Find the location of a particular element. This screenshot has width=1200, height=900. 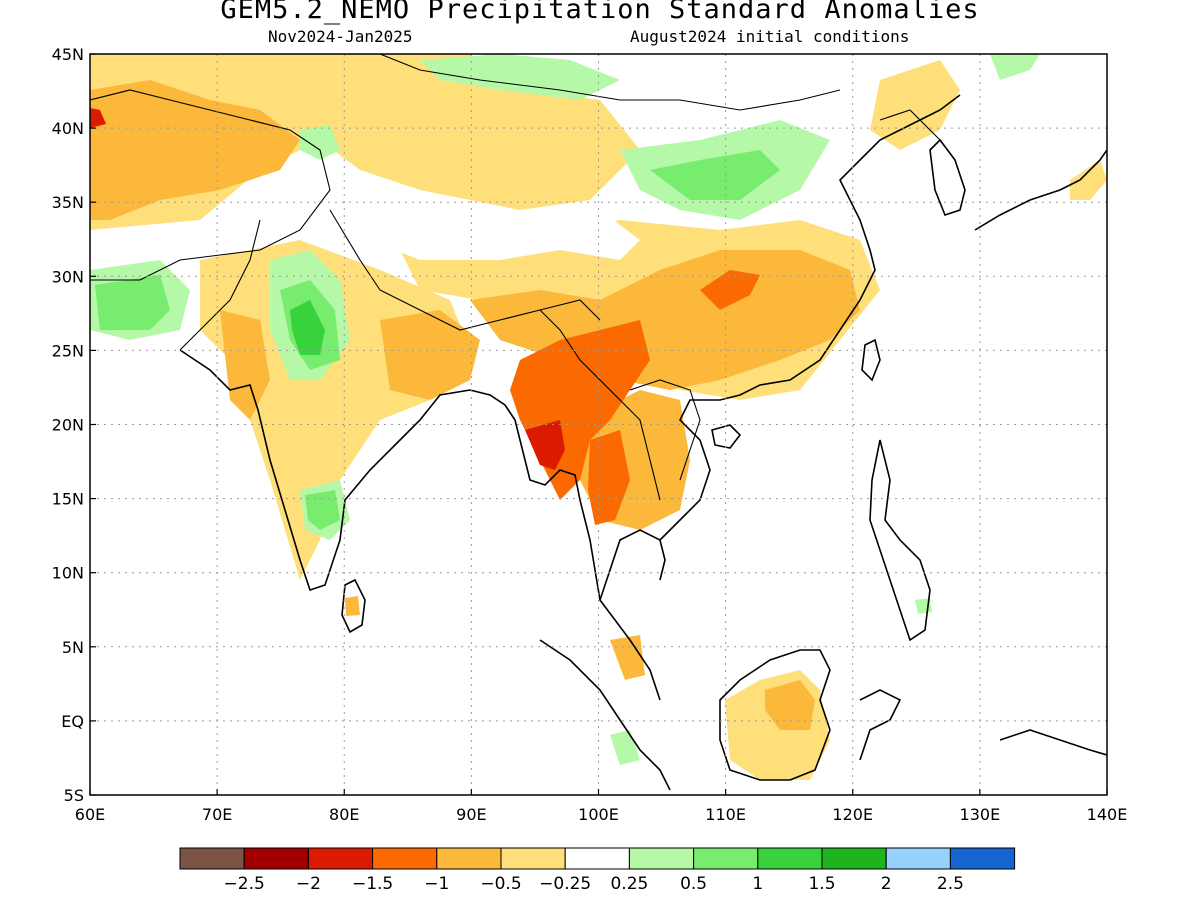

dry-light-ne is located at coordinates (915, 105).